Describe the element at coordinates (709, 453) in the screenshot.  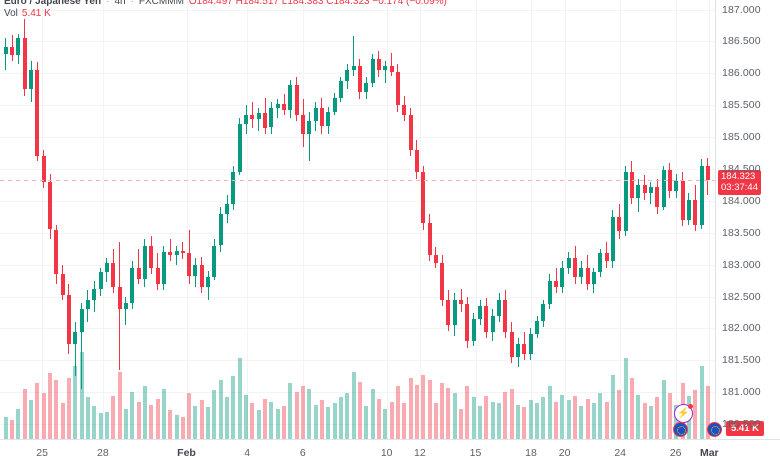
I see `time-axis-tick: Mar` at that location.